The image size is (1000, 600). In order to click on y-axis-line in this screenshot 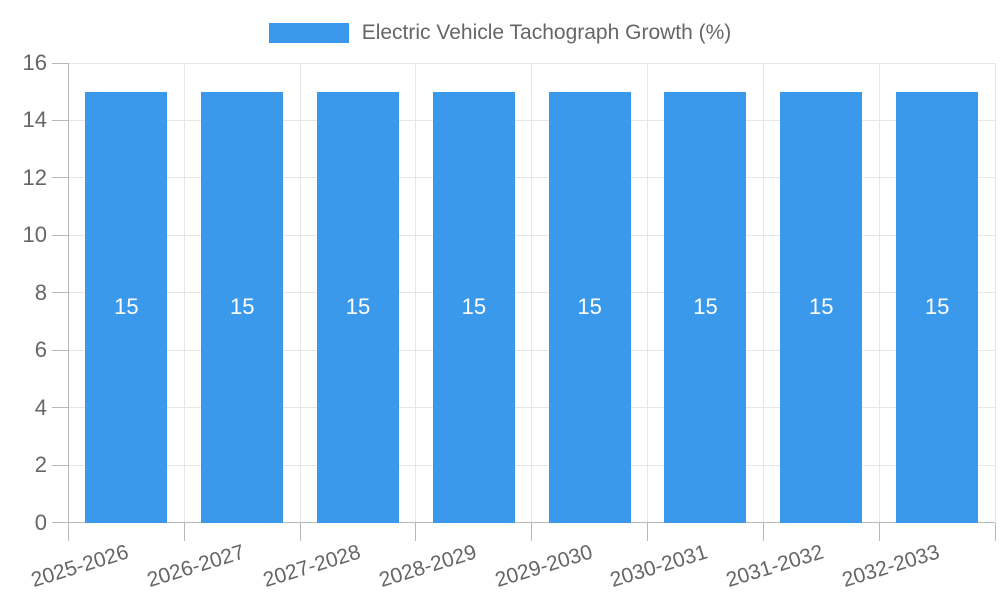, I will do `click(68, 293)`.